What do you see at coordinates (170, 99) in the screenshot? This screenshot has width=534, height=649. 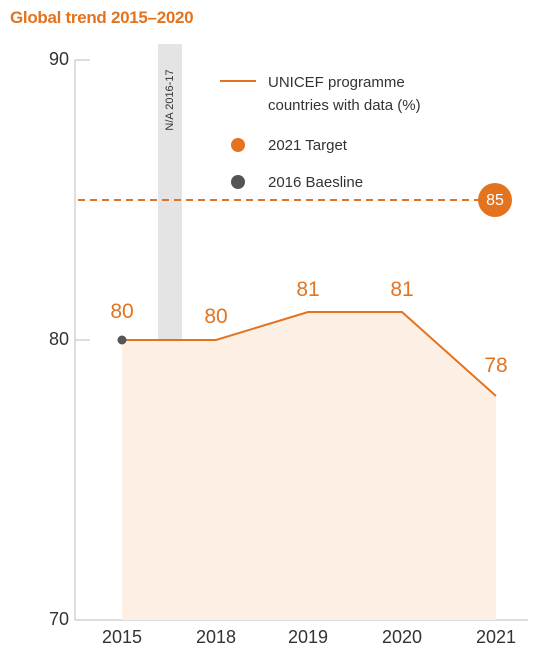 I see `na-band-label: N/A 2016-17` at bounding box center [170, 99].